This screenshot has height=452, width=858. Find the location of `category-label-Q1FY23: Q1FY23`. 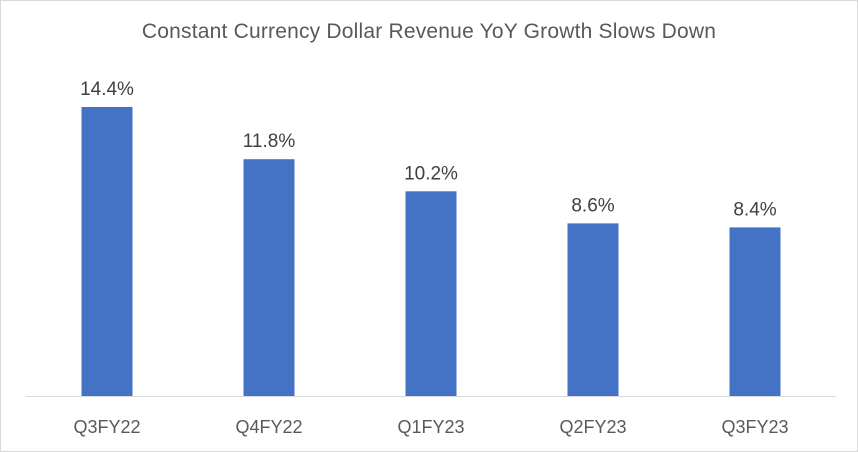

category-label-Q1FY23: Q1FY23 is located at coordinates (430, 427).